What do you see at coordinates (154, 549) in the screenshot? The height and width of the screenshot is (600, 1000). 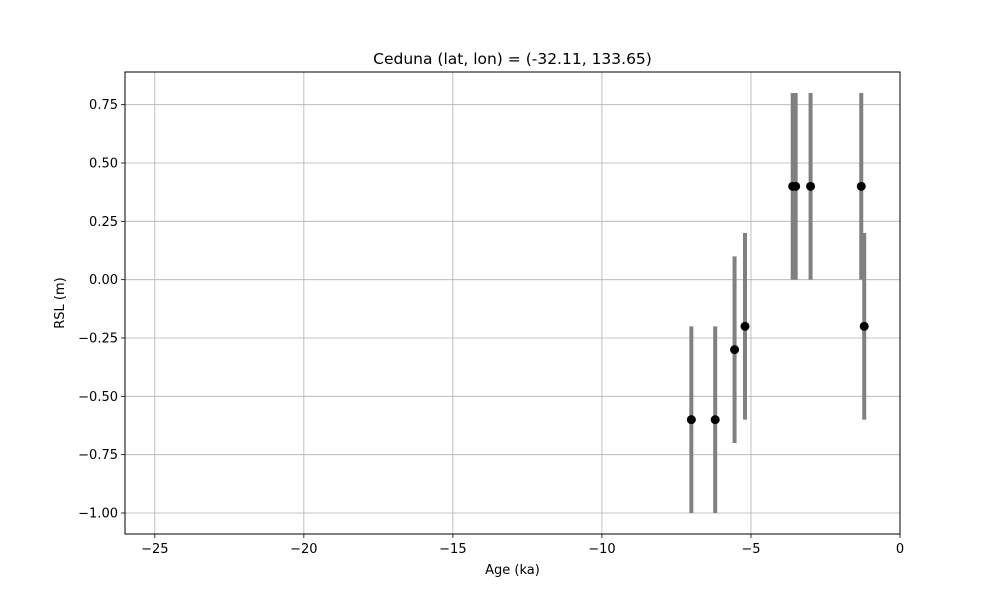 I see `x-tick-label: −25` at bounding box center [154, 549].